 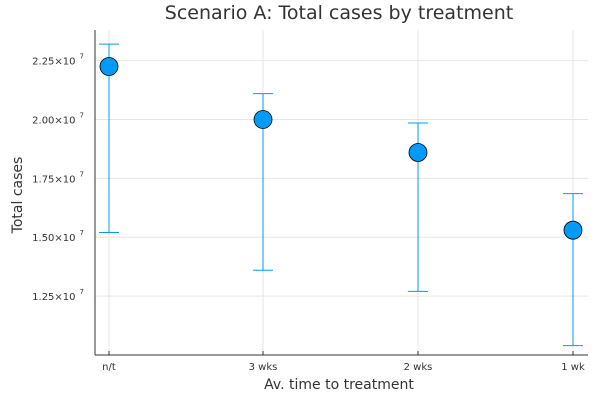 I want to click on y-tick-labels: 1.25×10 7 1.50×10 7 1.75×10 7 2.00×10 7 2.25×10 7, so click(x=58, y=178).